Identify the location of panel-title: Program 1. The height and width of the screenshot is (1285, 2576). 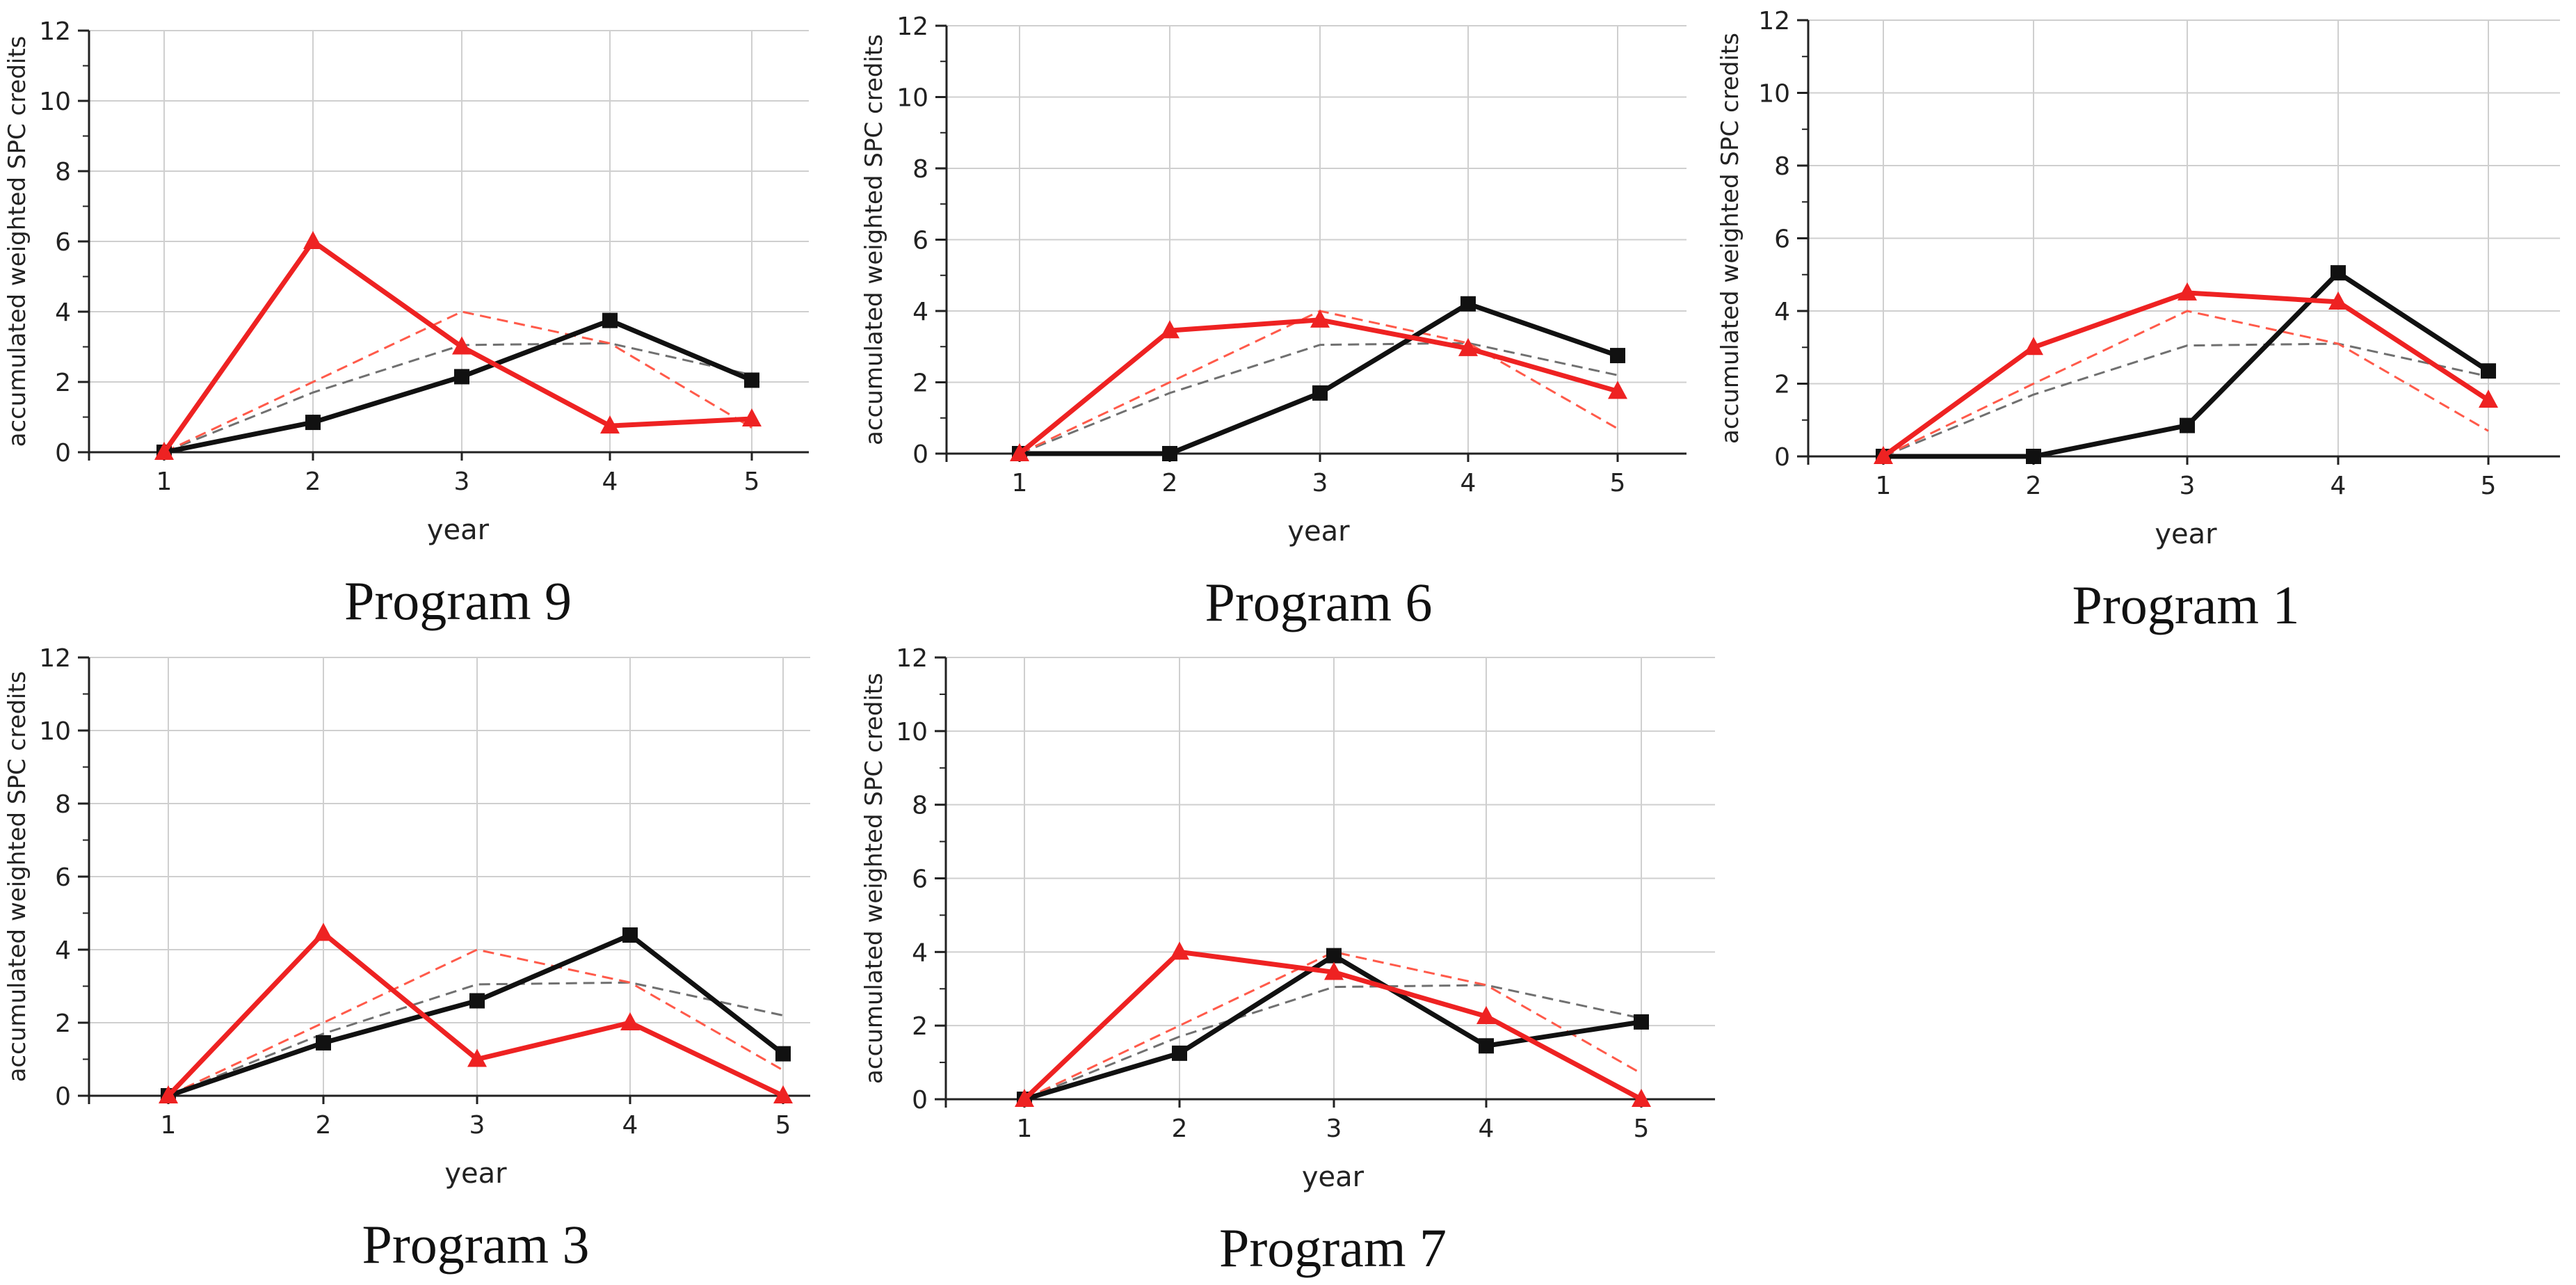
(2185, 605).